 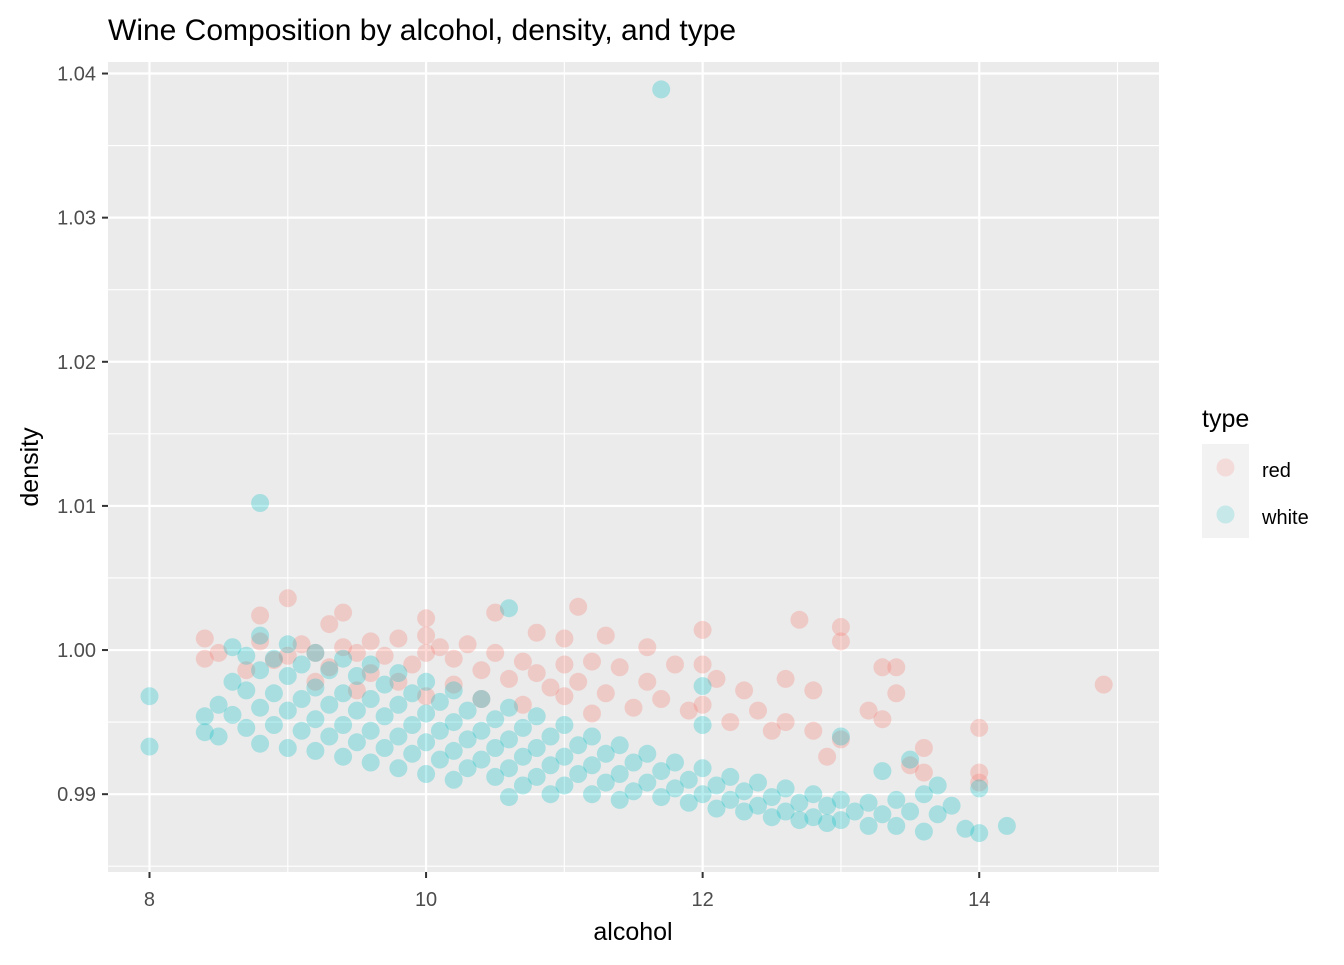 What do you see at coordinates (1285, 518) in the screenshot?
I see `legend-label-white: white` at bounding box center [1285, 518].